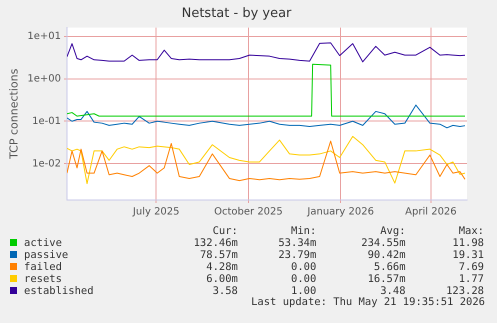 This screenshot has width=497, height=323. Describe the element at coordinates (43, 279) in the screenshot. I see `legend-label: resets` at that location.